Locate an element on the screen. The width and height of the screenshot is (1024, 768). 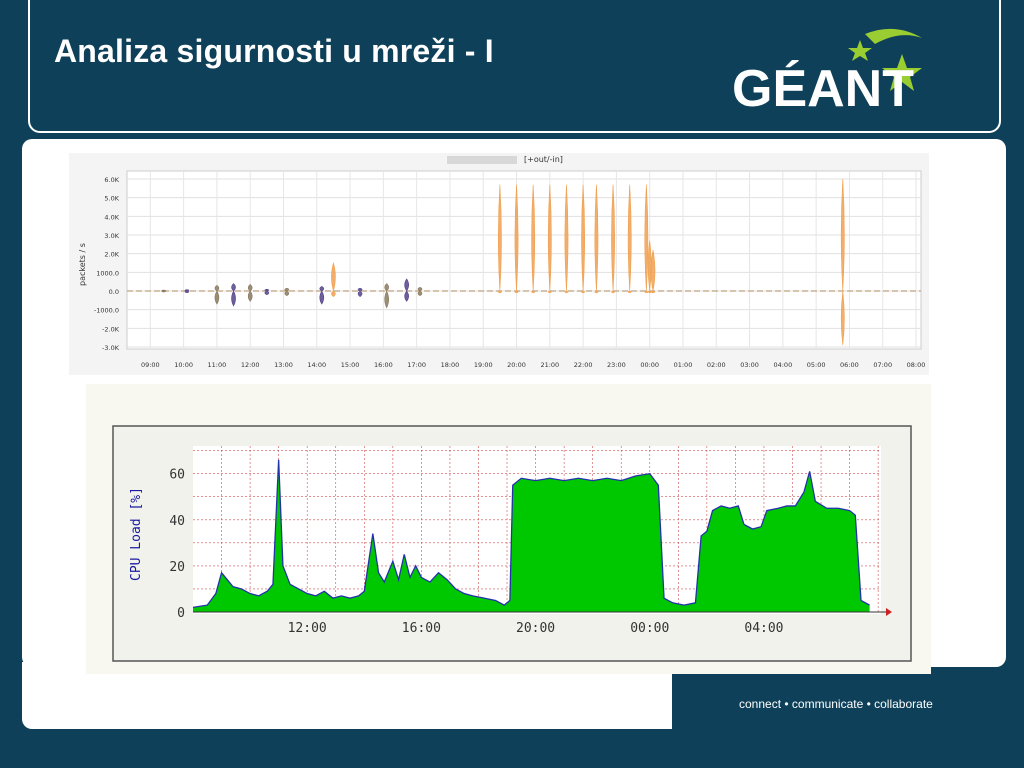
x-tick-label: 02:00 is located at coordinates (716, 365).